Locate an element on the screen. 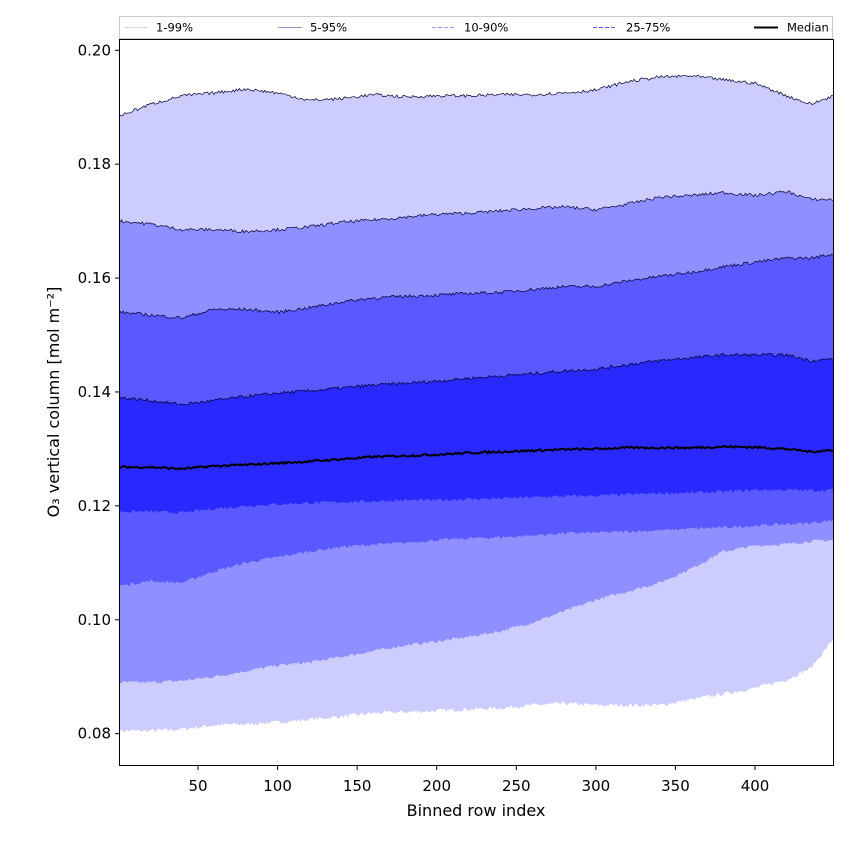 This screenshot has height=850, width=850. legend-label-5-95%: 5-95% is located at coordinates (328, 28).